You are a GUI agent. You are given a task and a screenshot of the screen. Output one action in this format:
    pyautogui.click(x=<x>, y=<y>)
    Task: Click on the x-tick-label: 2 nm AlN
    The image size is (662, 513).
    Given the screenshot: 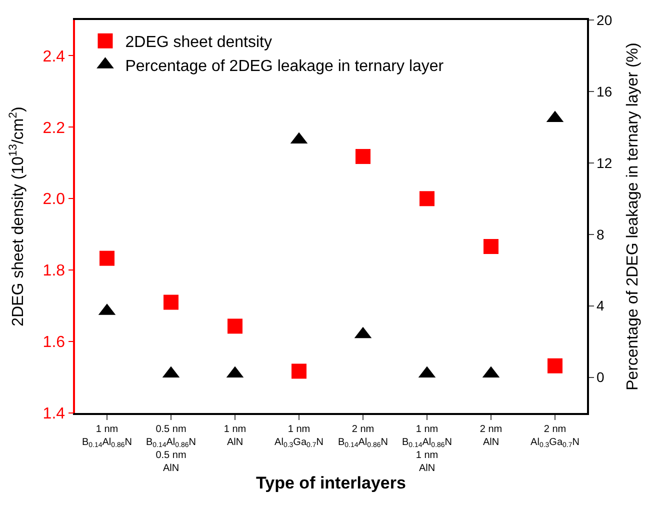 What is the action you would take?
    pyautogui.click(x=491, y=436)
    